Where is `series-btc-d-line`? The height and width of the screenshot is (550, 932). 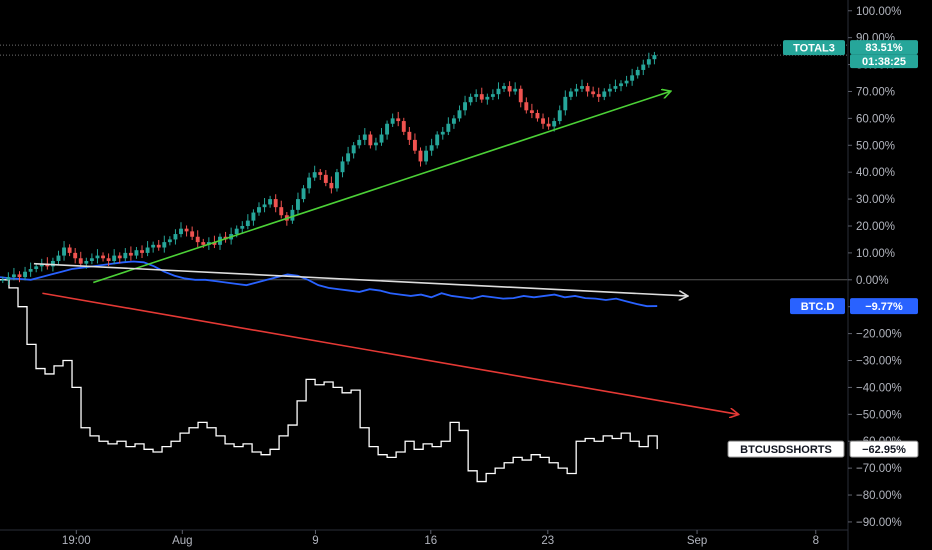
series-btc-d-line is located at coordinates (329, 284).